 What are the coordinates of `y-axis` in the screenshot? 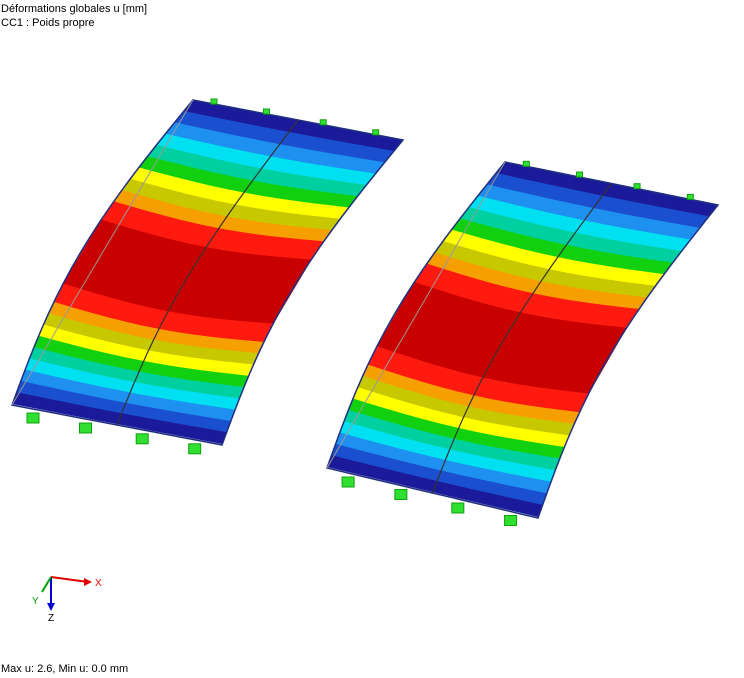 It's located at (46, 584).